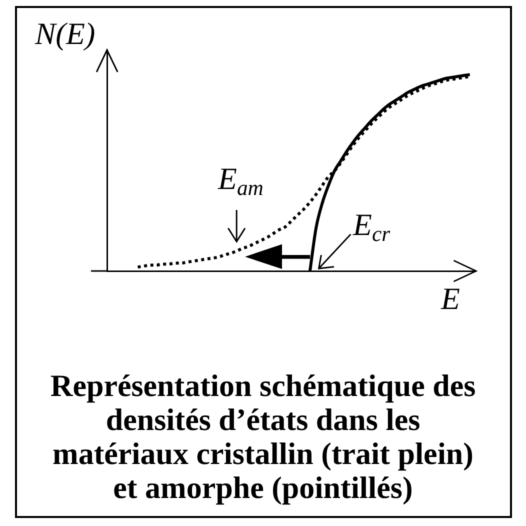 This screenshot has height=526, width=526. Describe the element at coordinates (65, 33) in the screenshot. I see `y-axis-title: N(E)` at that location.